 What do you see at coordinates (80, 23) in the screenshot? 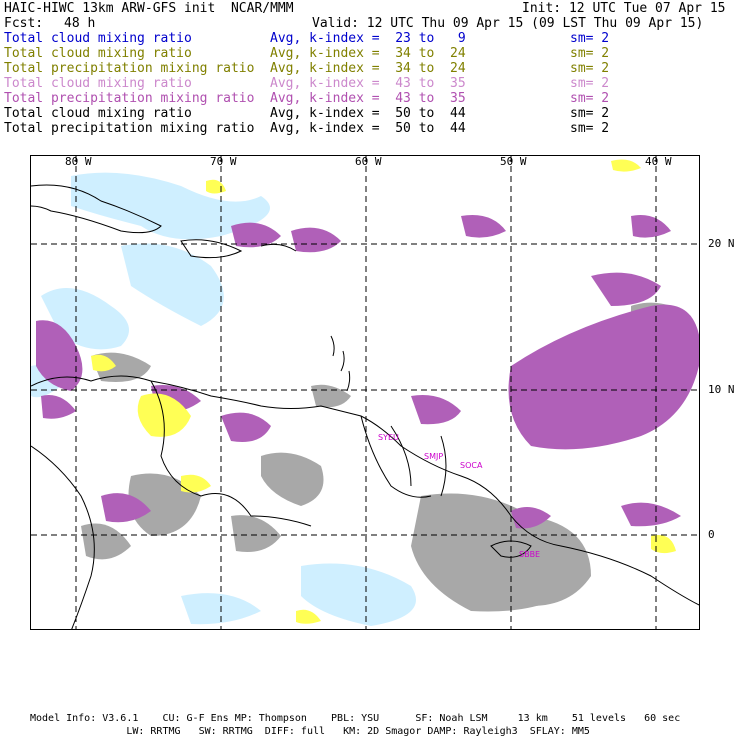
I see `forecast-hours: 48 h` at bounding box center [80, 23].